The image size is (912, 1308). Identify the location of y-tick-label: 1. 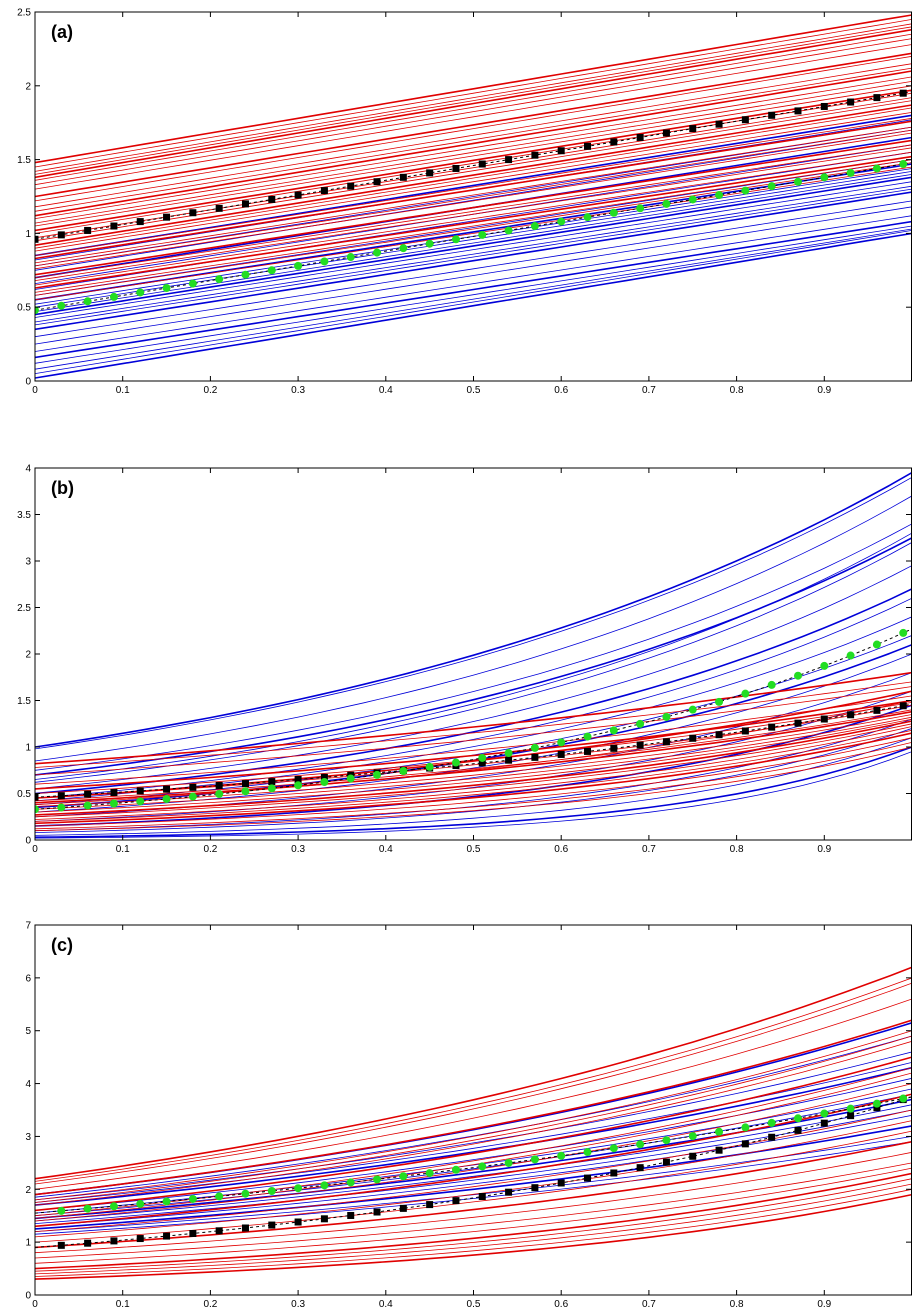
(28, 748).